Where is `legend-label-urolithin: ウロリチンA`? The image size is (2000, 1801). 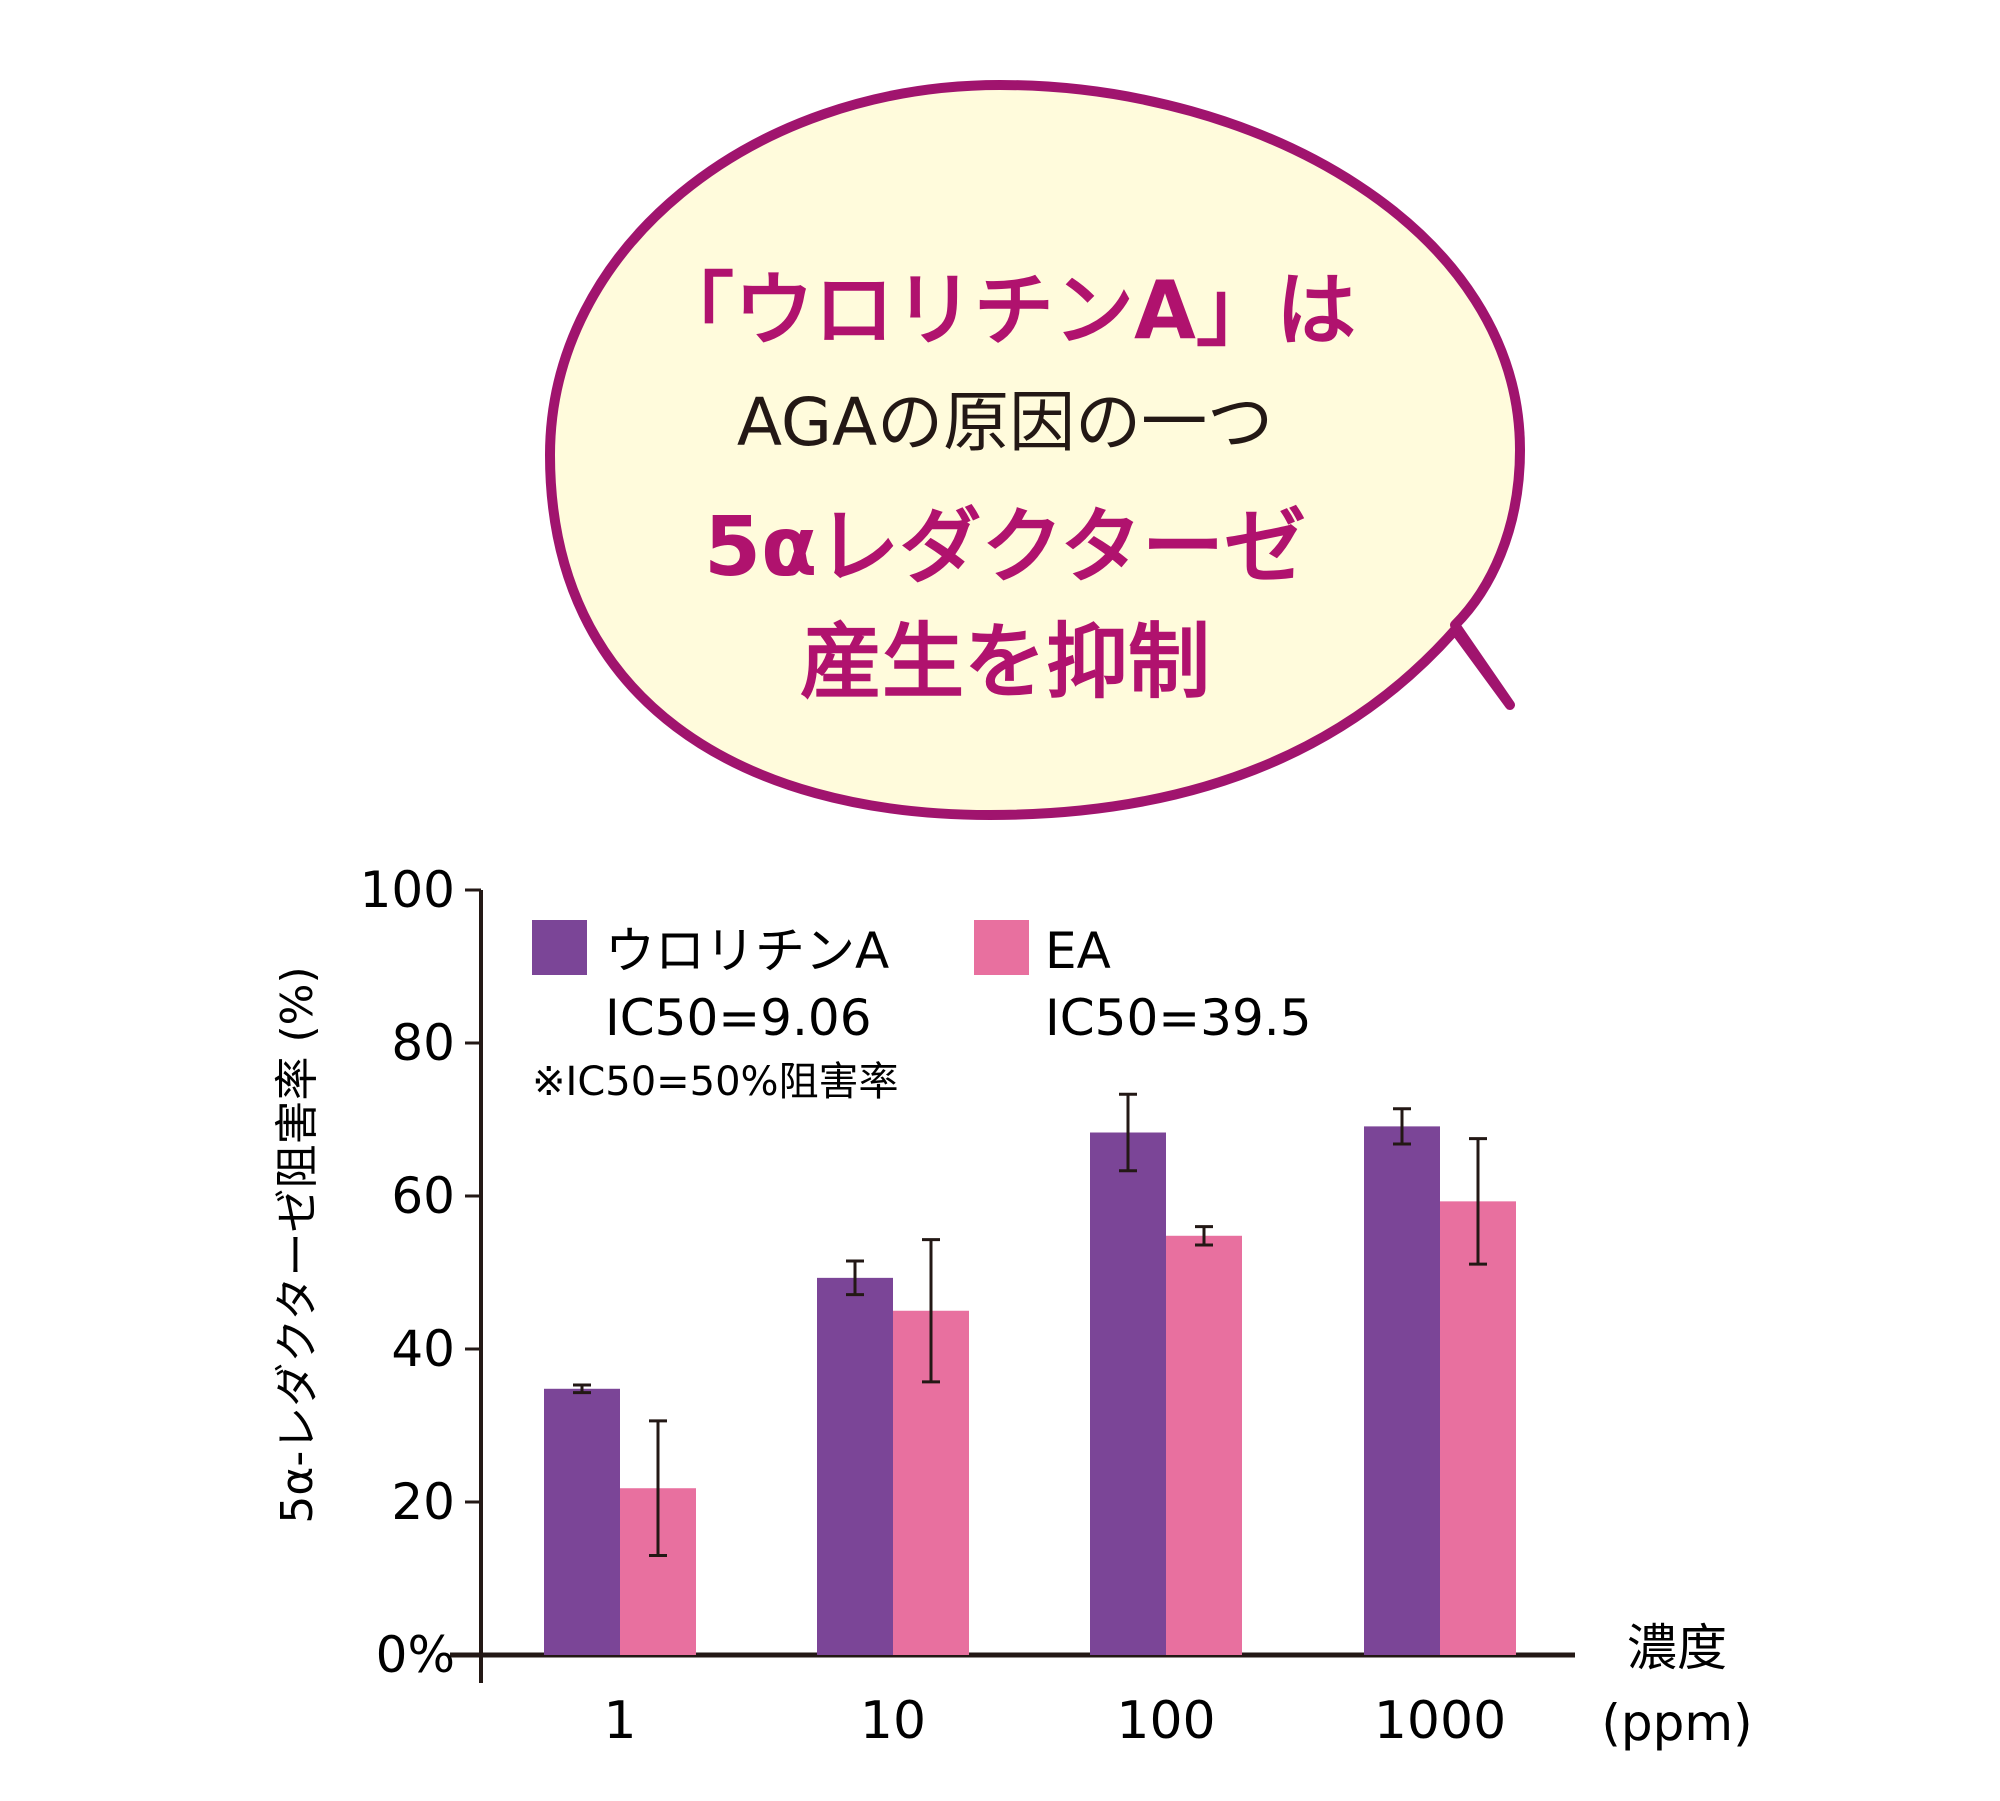
legend-label-urolithin: ウロリチンA is located at coordinates (747, 951).